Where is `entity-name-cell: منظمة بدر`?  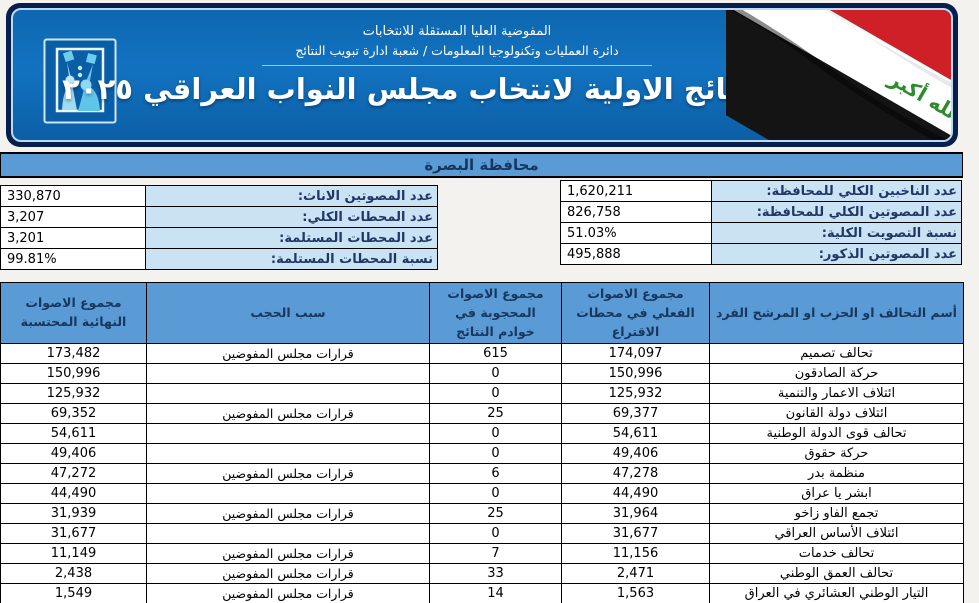
entity-name-cell: منظمة بدر is located at coordinates (836, 474).